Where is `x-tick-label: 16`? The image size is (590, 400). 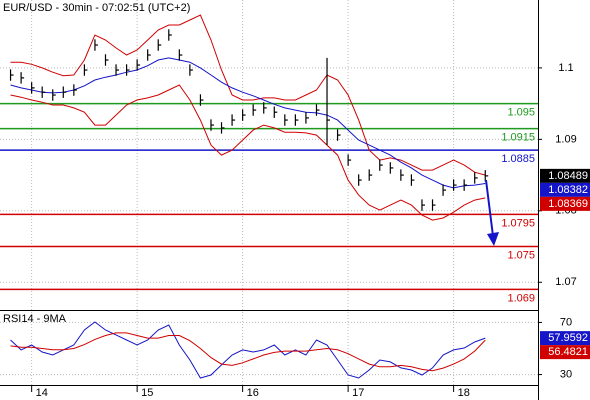
x-tick-label: 16 is located at coordinates (253, 393).